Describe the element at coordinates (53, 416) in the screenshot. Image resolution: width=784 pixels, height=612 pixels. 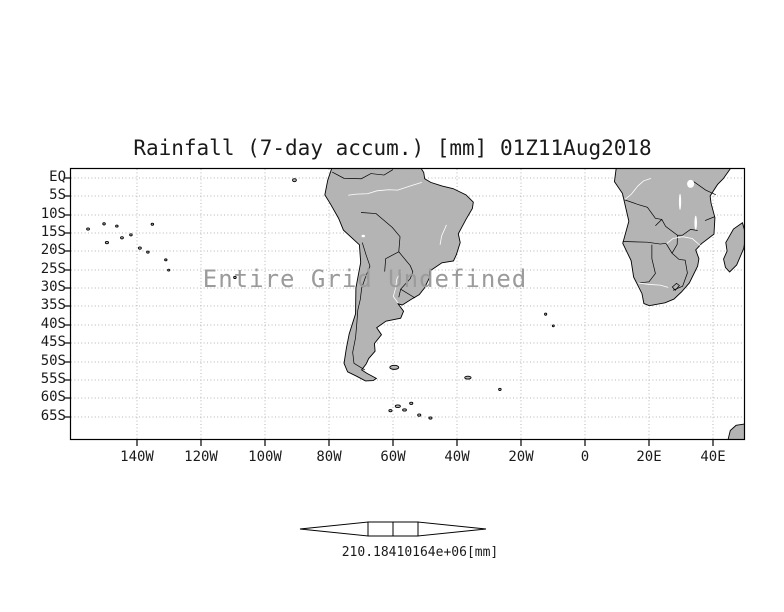
I see `lat-tick-label: 65S` at that location.